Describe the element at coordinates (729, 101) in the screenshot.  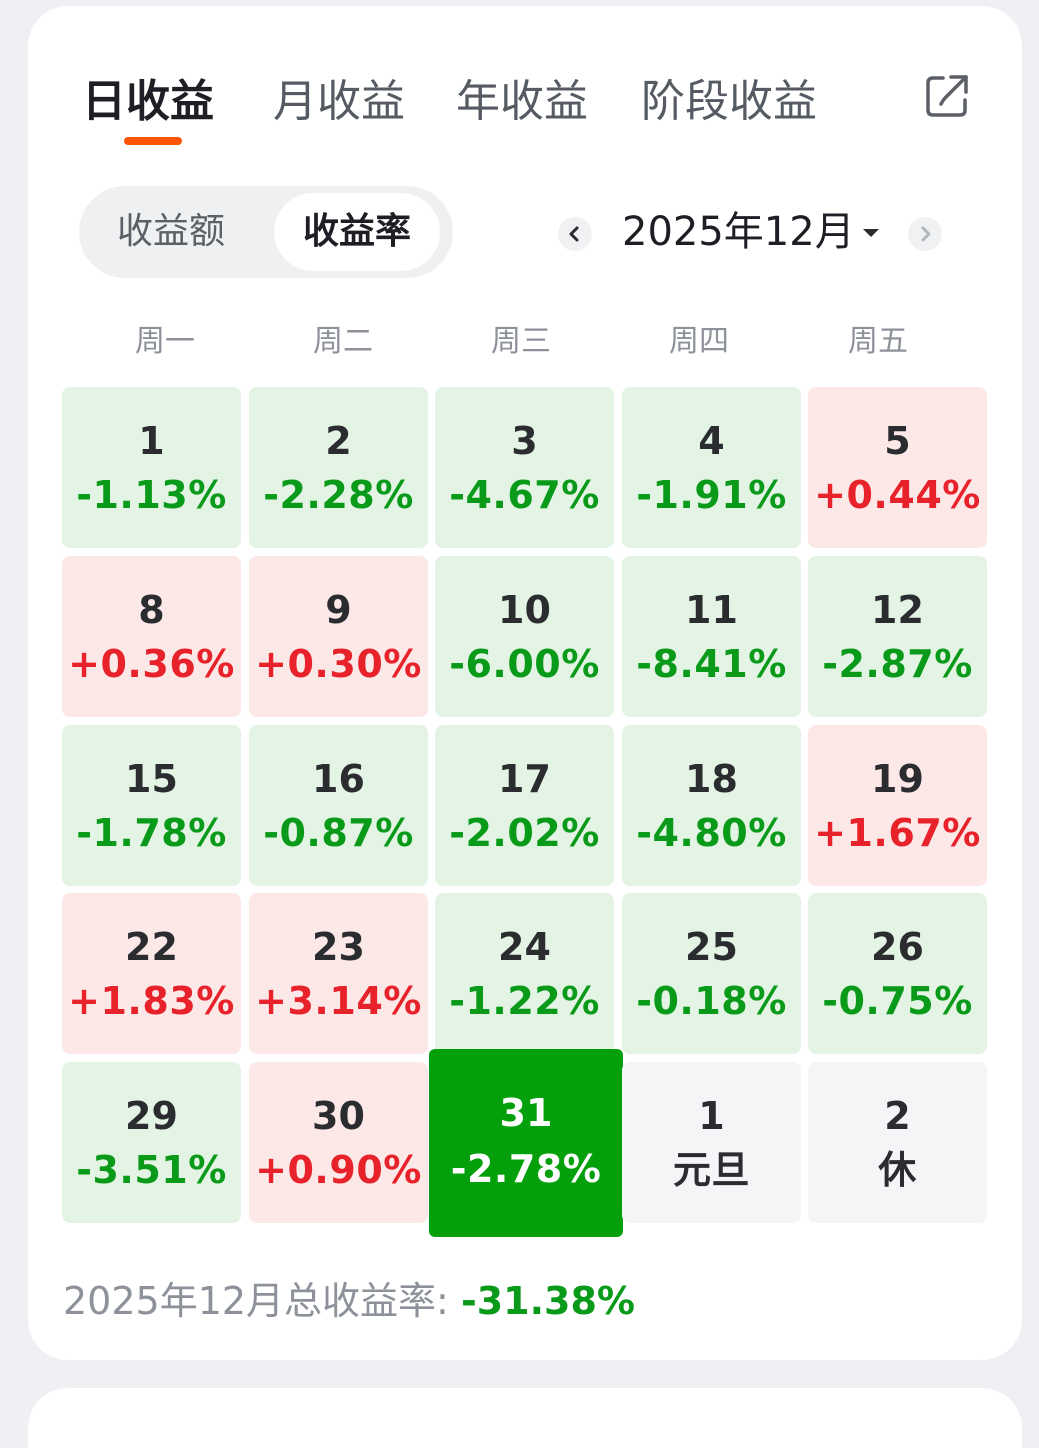
I see `tab-period-return: 阶段收益` at that location.